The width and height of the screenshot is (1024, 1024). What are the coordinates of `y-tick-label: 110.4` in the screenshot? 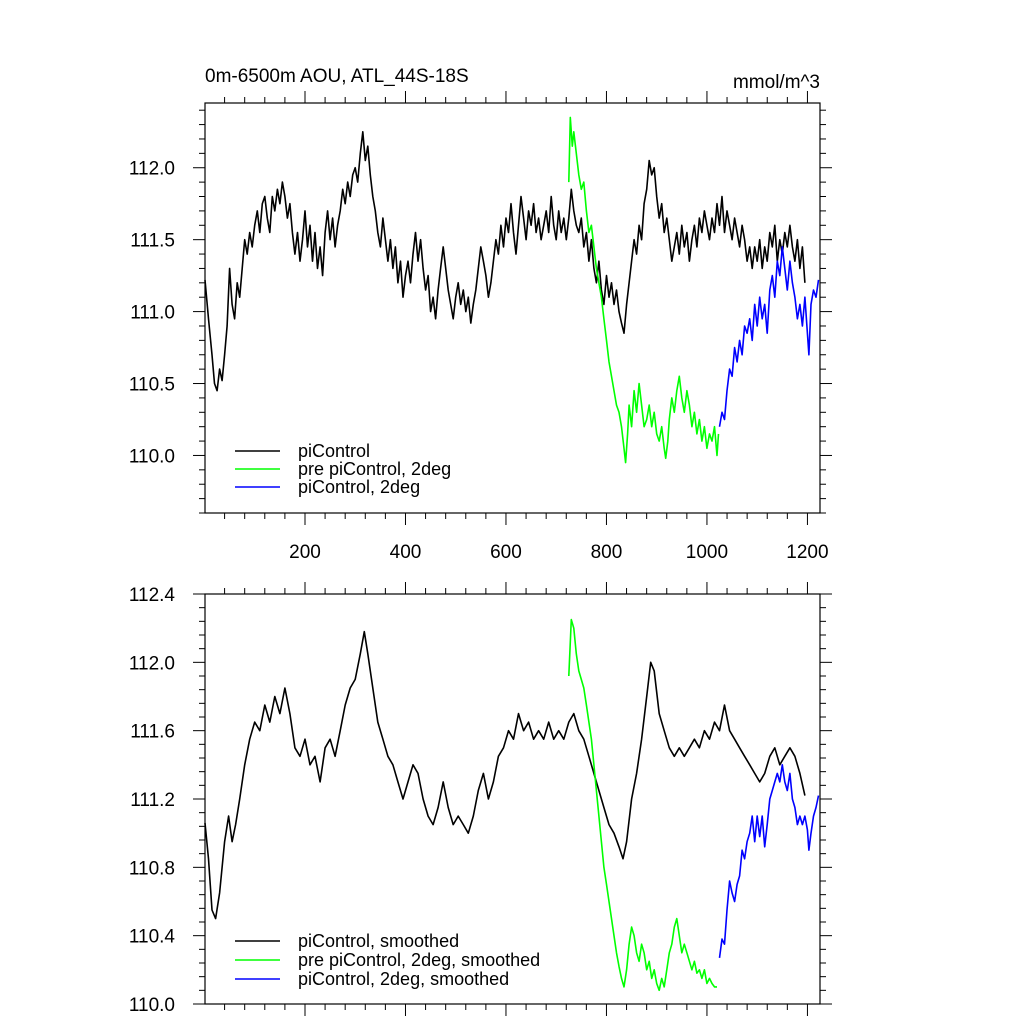 It's located at (152, 937).